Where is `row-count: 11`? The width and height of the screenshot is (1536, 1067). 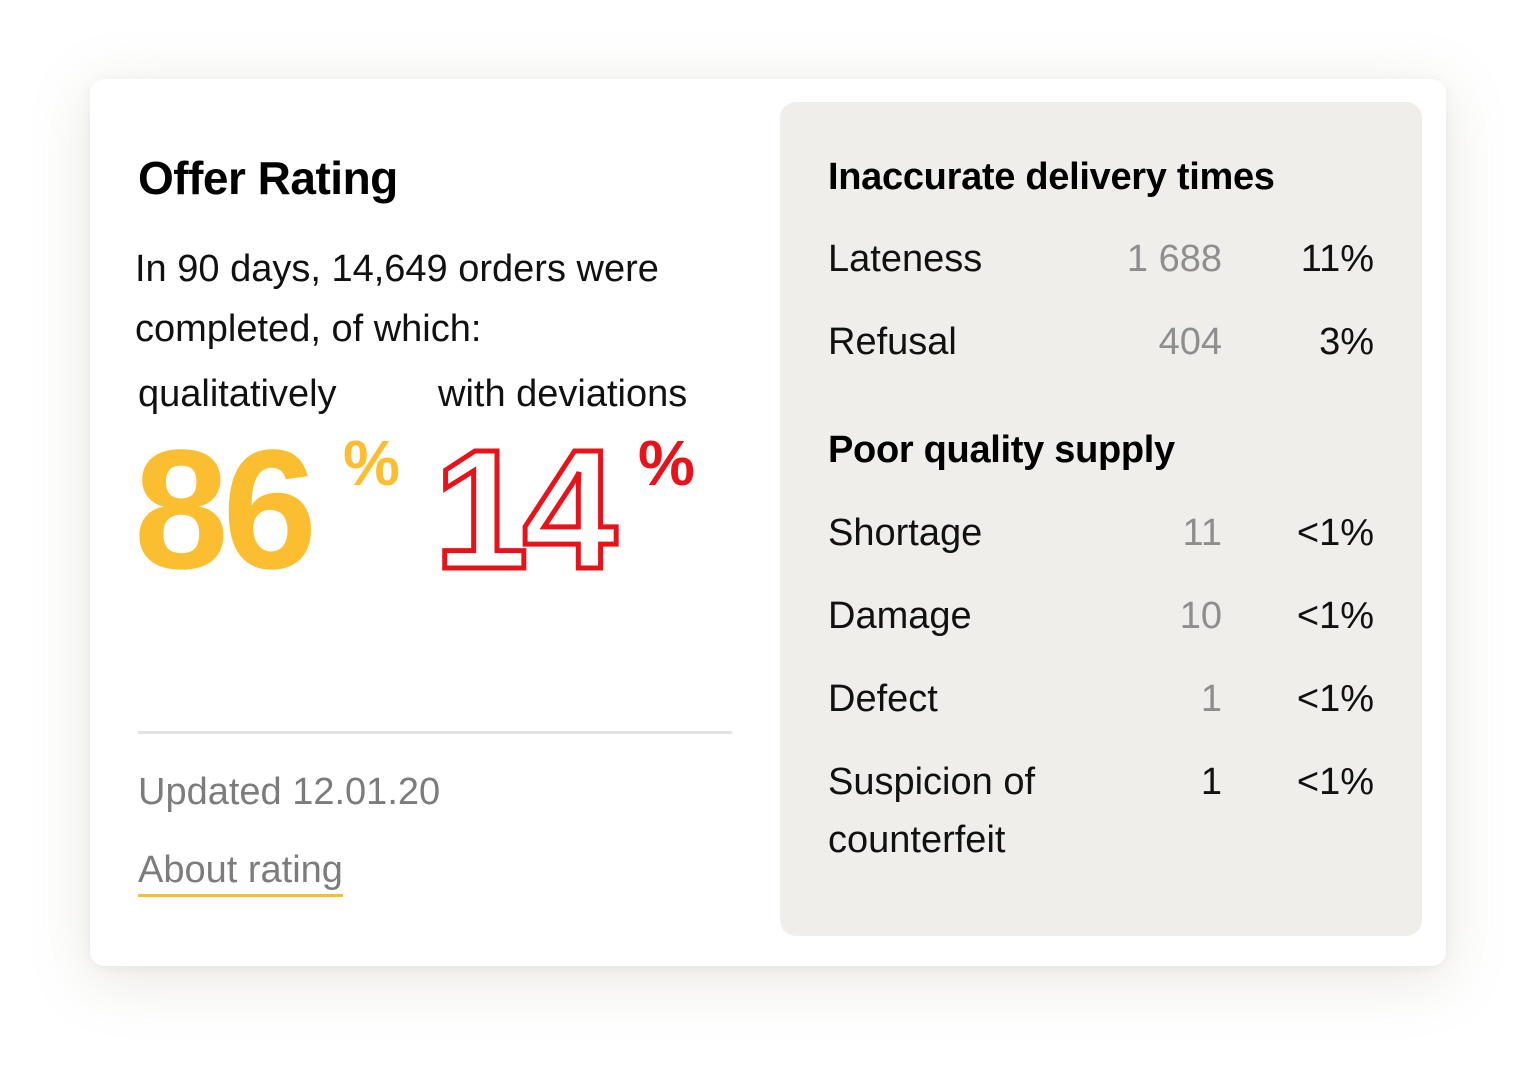 row-count: 11 is located at coordinates (1202, 533).